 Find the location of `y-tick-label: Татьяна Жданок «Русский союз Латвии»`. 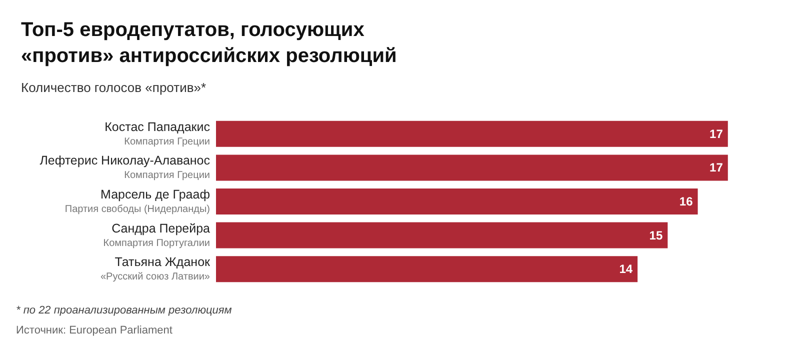

y-tick-label: Татьяна Жданок «Русский союз Латвии» is located at coordinates (155, 269).